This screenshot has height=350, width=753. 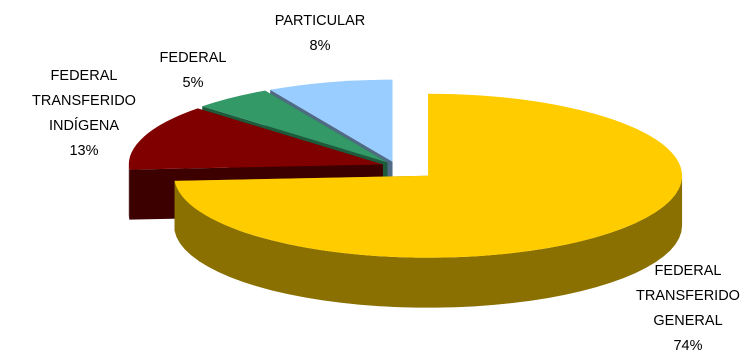 I want to click on slice-percent-label: 74%, so click(x=687, y=344).